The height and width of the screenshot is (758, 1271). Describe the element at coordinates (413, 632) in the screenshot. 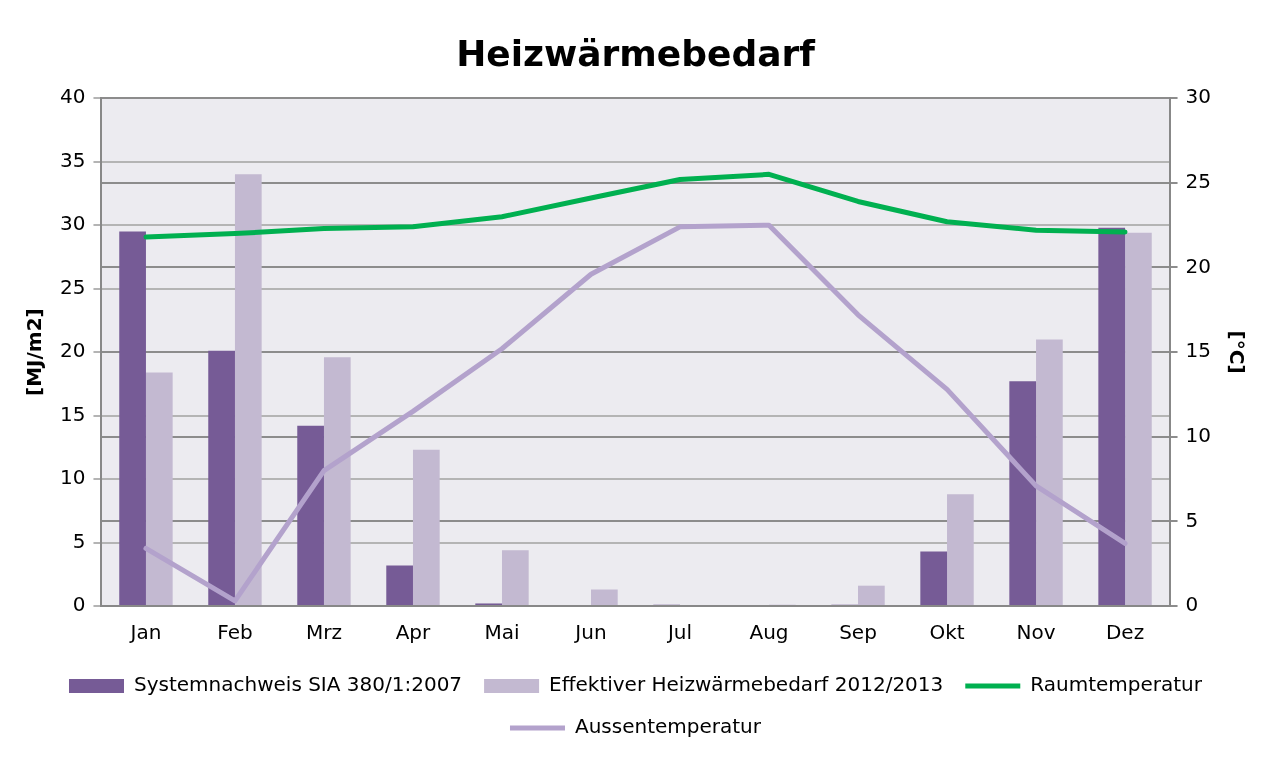

I see `x-tick-label: Apr` at that location.